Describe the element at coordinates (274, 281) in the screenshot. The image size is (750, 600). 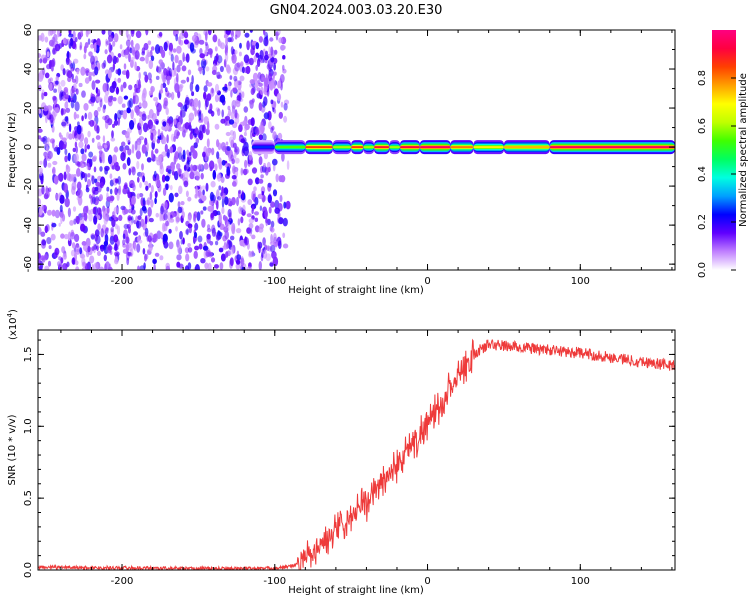
I see `x-tick-label: -100` at that location.